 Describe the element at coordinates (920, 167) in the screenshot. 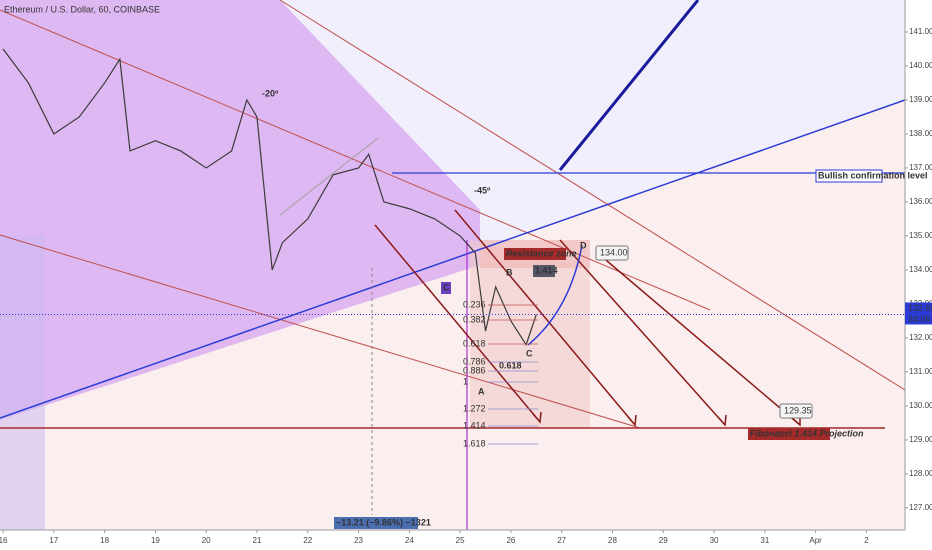

I see `y-tick-label: 137.00` at that location.